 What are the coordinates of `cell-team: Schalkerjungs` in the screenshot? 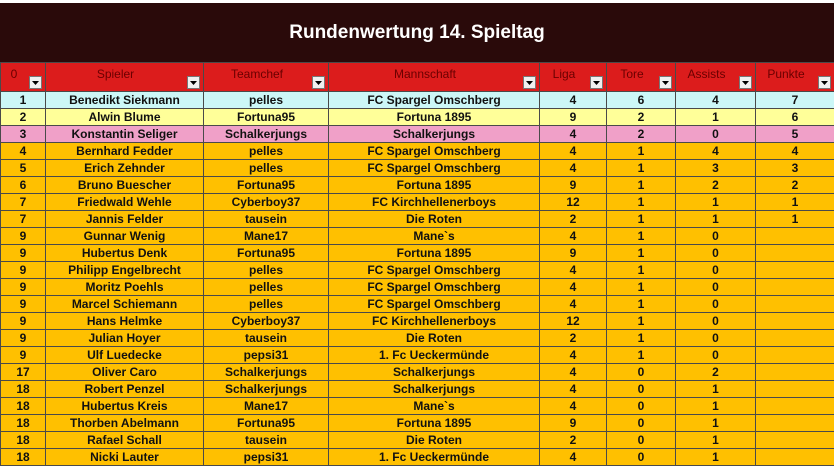 It's located at (434, 389).